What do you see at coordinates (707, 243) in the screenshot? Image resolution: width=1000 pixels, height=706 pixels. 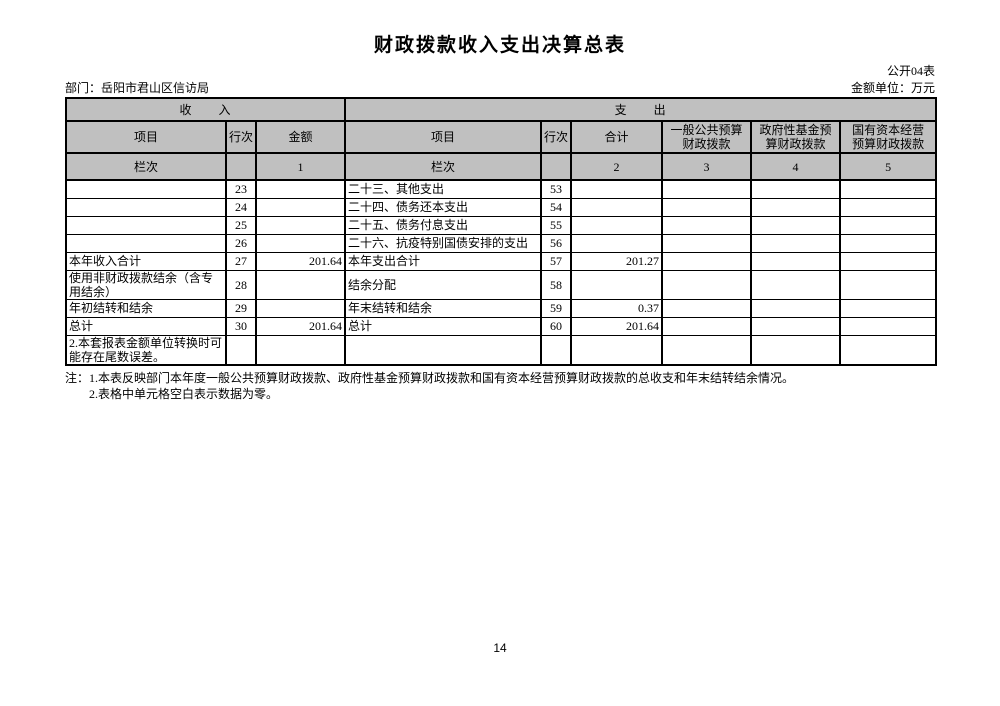 I see `cell-r3-c6` at bounding box center [707, 243].